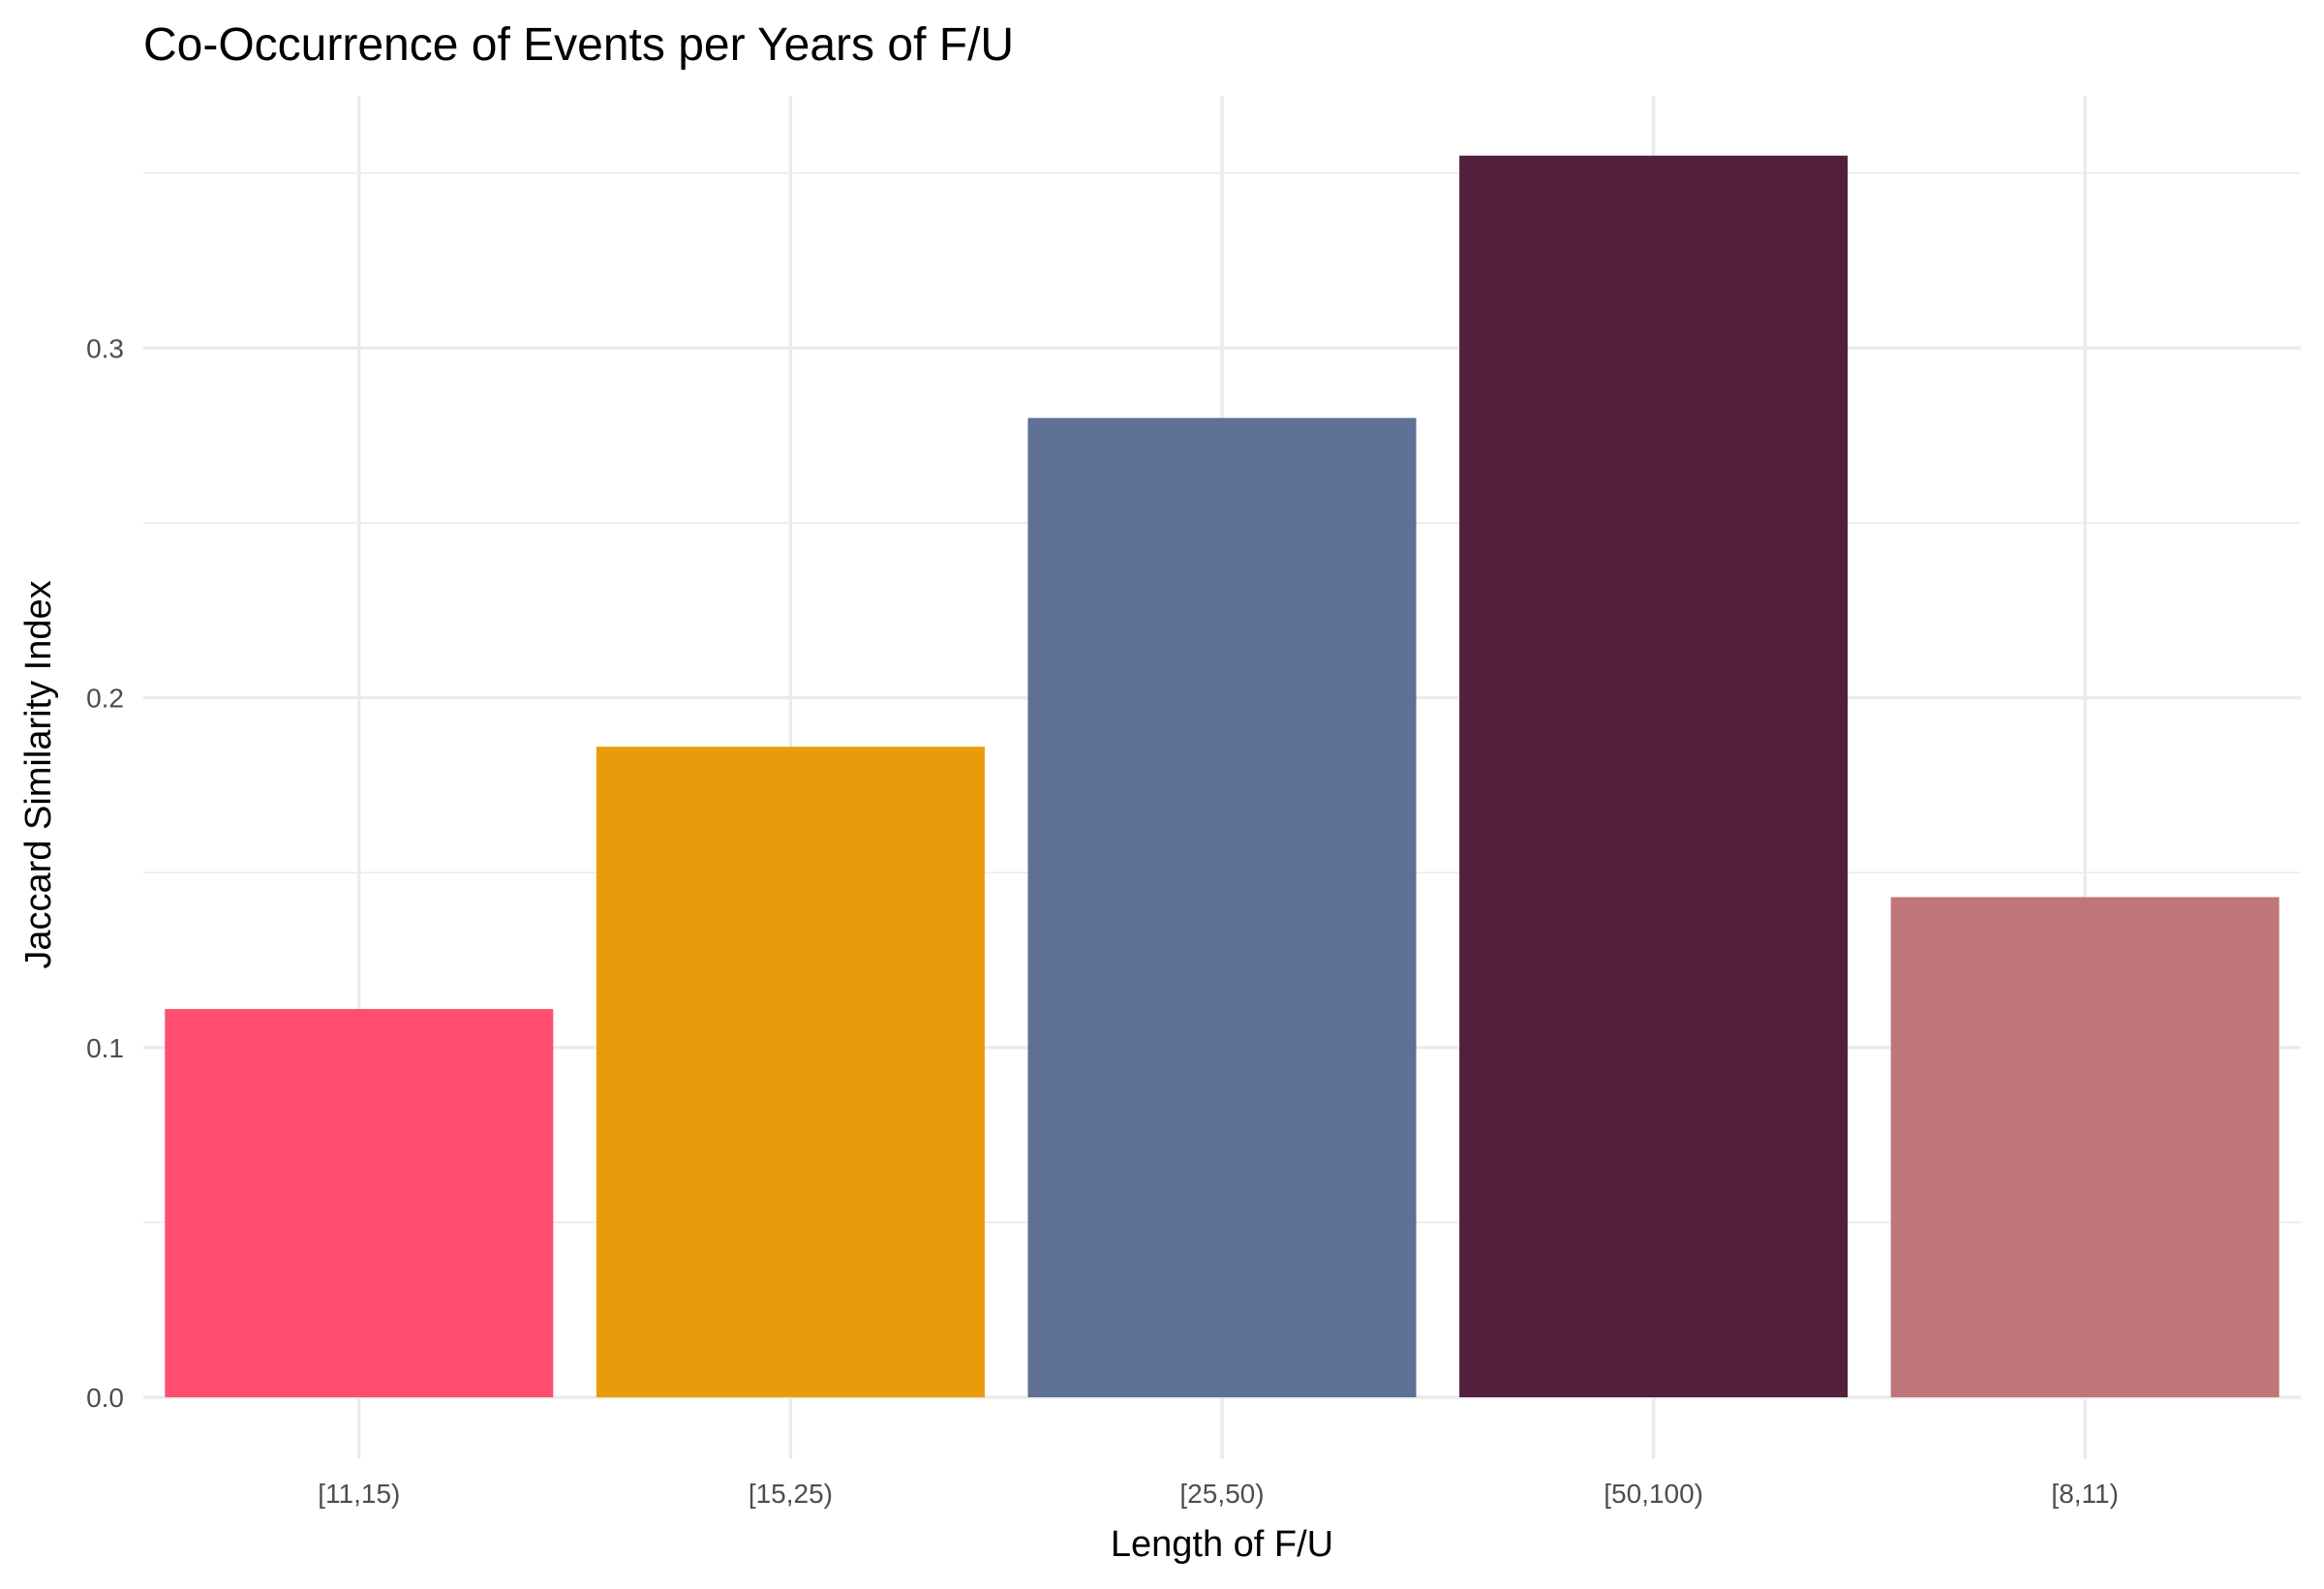 The height and width of the screenshot is (1589, 2324). What do you see at coordinates (105, 348) in the screenshot?
I see `y-tick-label: 0.3` at bounding box center [105, 348].